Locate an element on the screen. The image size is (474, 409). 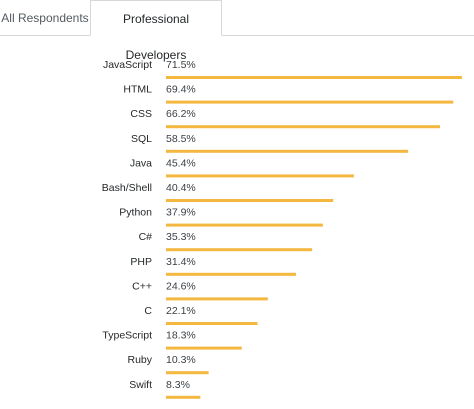
value-label: 22.1% is located at coordinates (181, 311).